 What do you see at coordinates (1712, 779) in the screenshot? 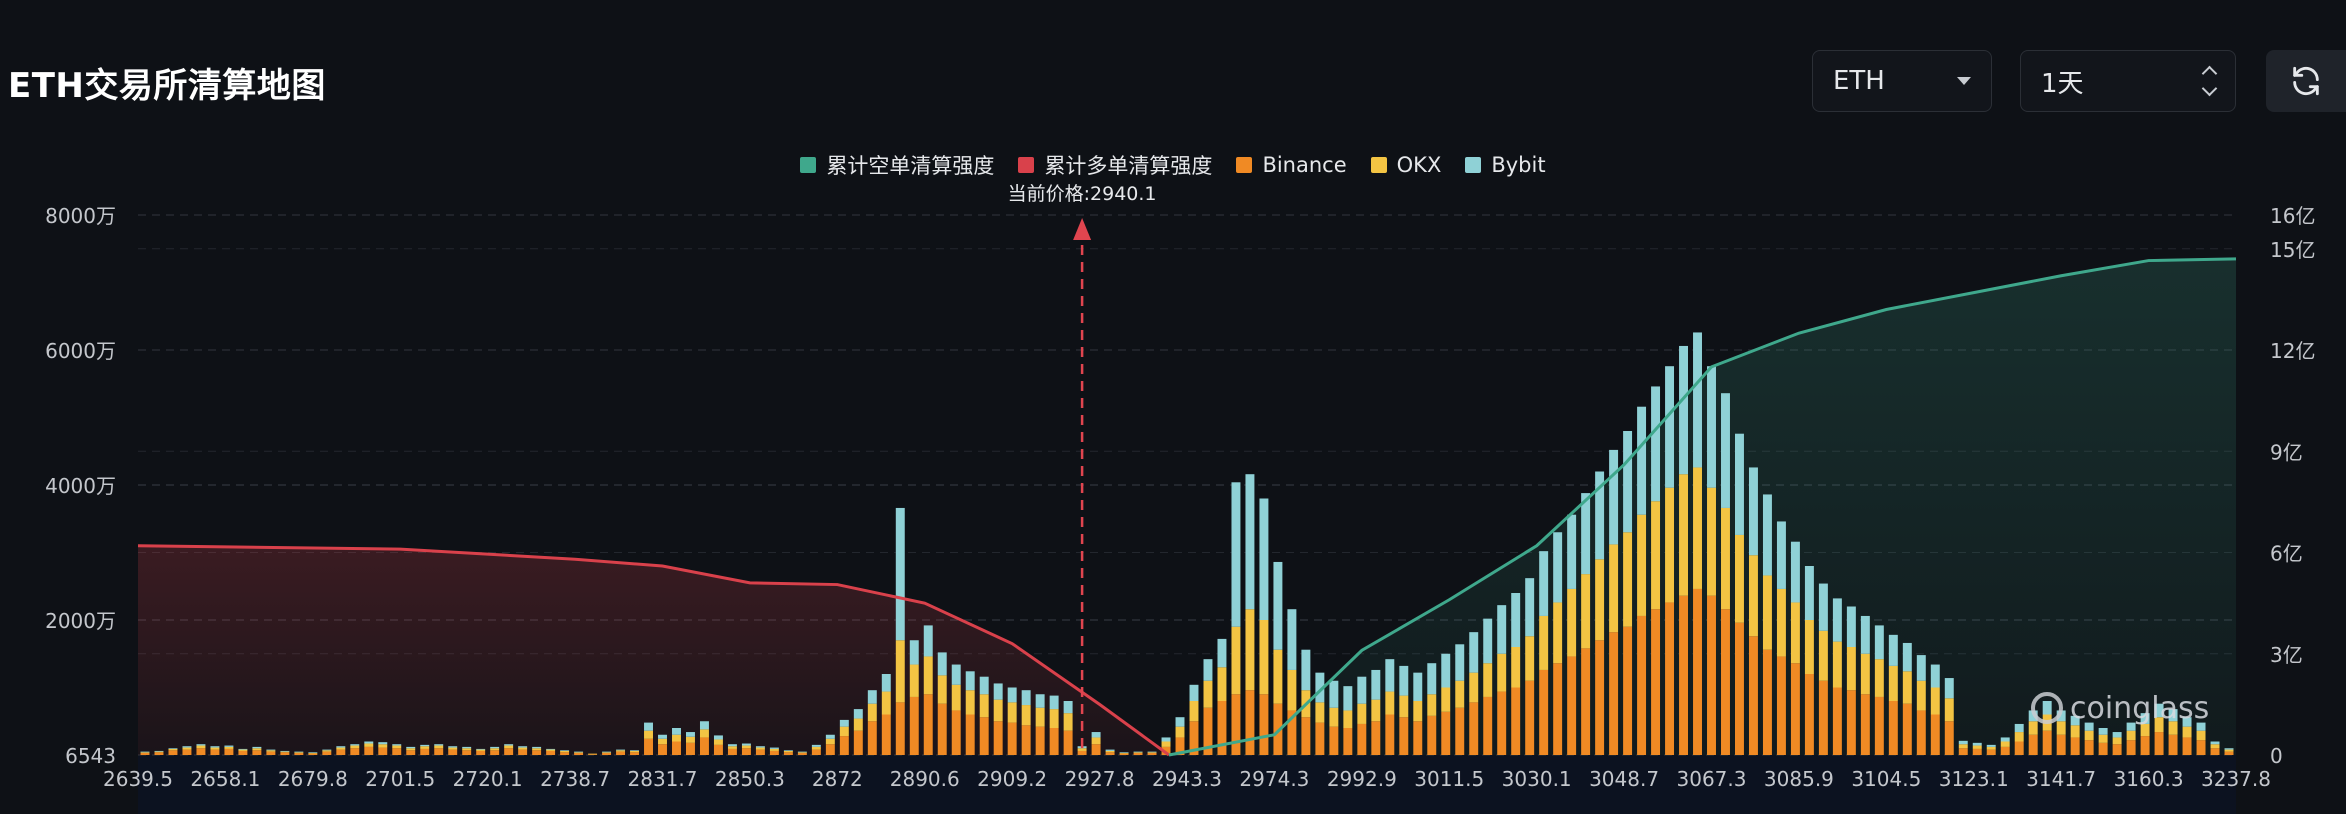
I see `x-tick-label: 3067.3` at bounding box center [1712, 779].